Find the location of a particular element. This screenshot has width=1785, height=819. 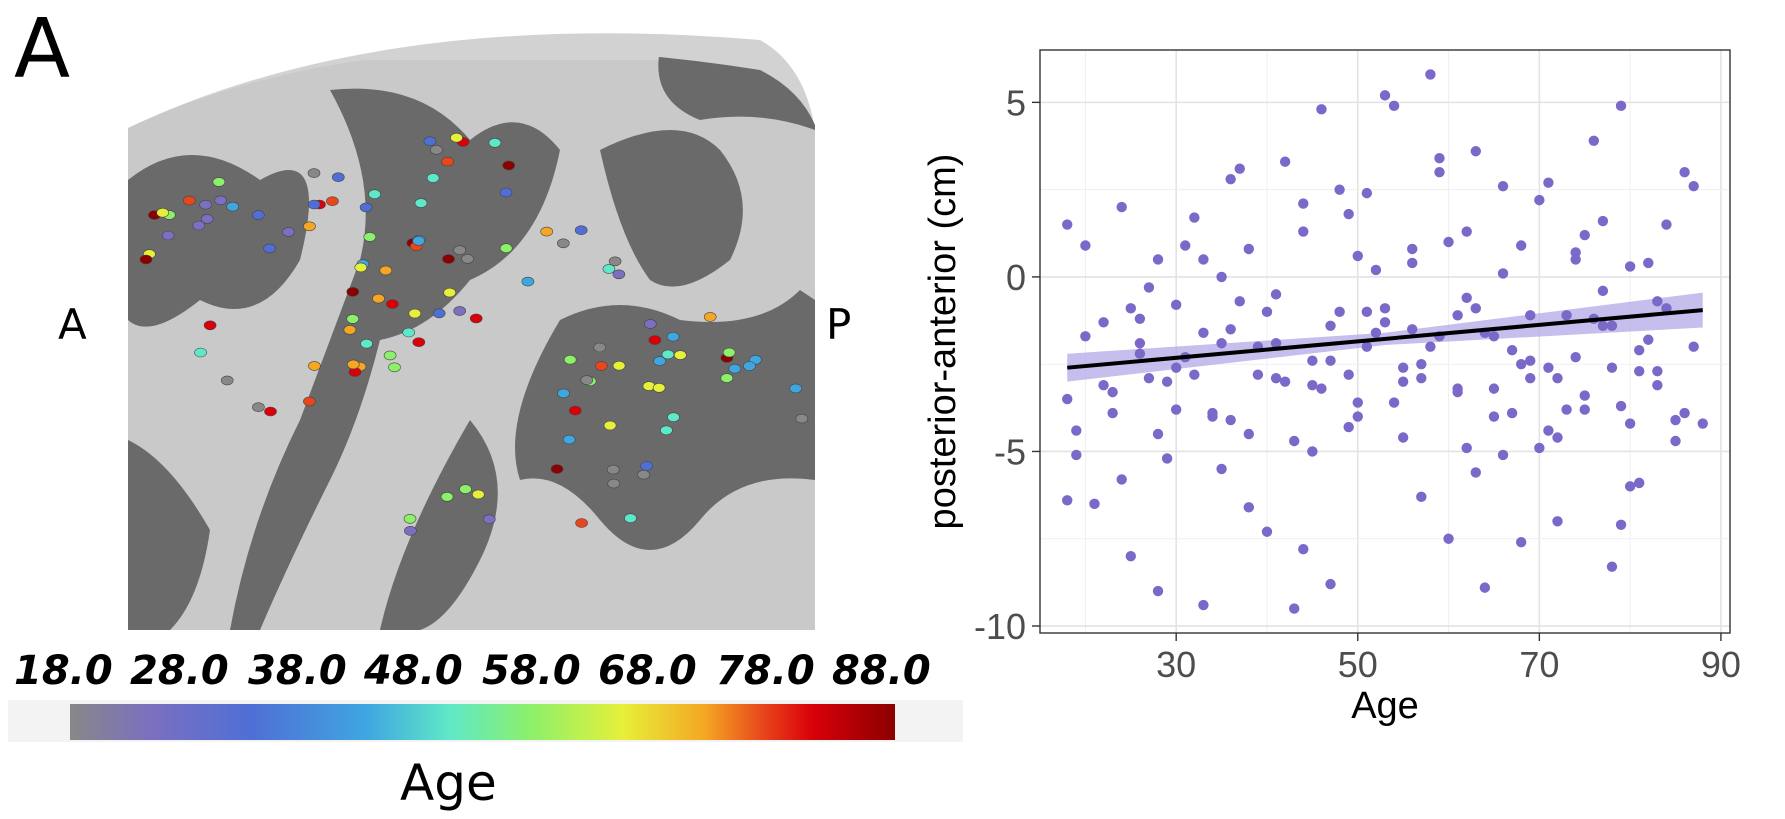

panel-label: A is located at coordinates (42, 49).